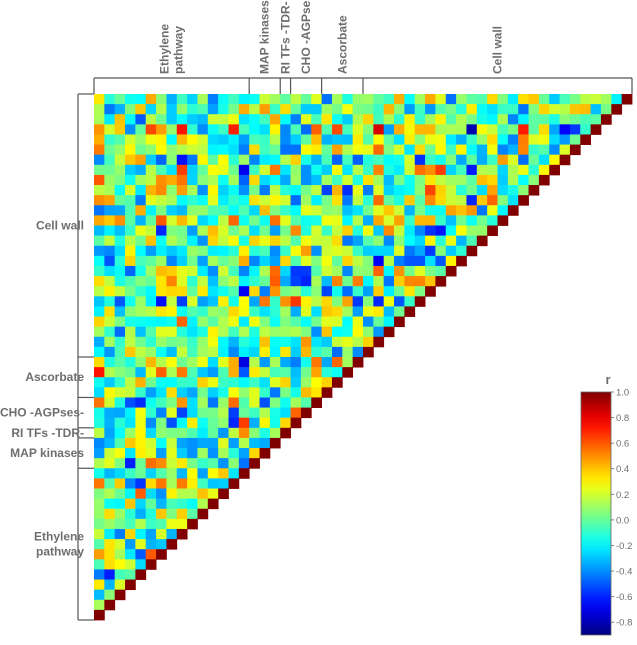 Image resolution: width=637 pixels, height=645 pixels. What do you see at coordinates (165, 49) in the screenshot?
I see `top-group-label-text: Ethylene` at bounding box center [165, 49].